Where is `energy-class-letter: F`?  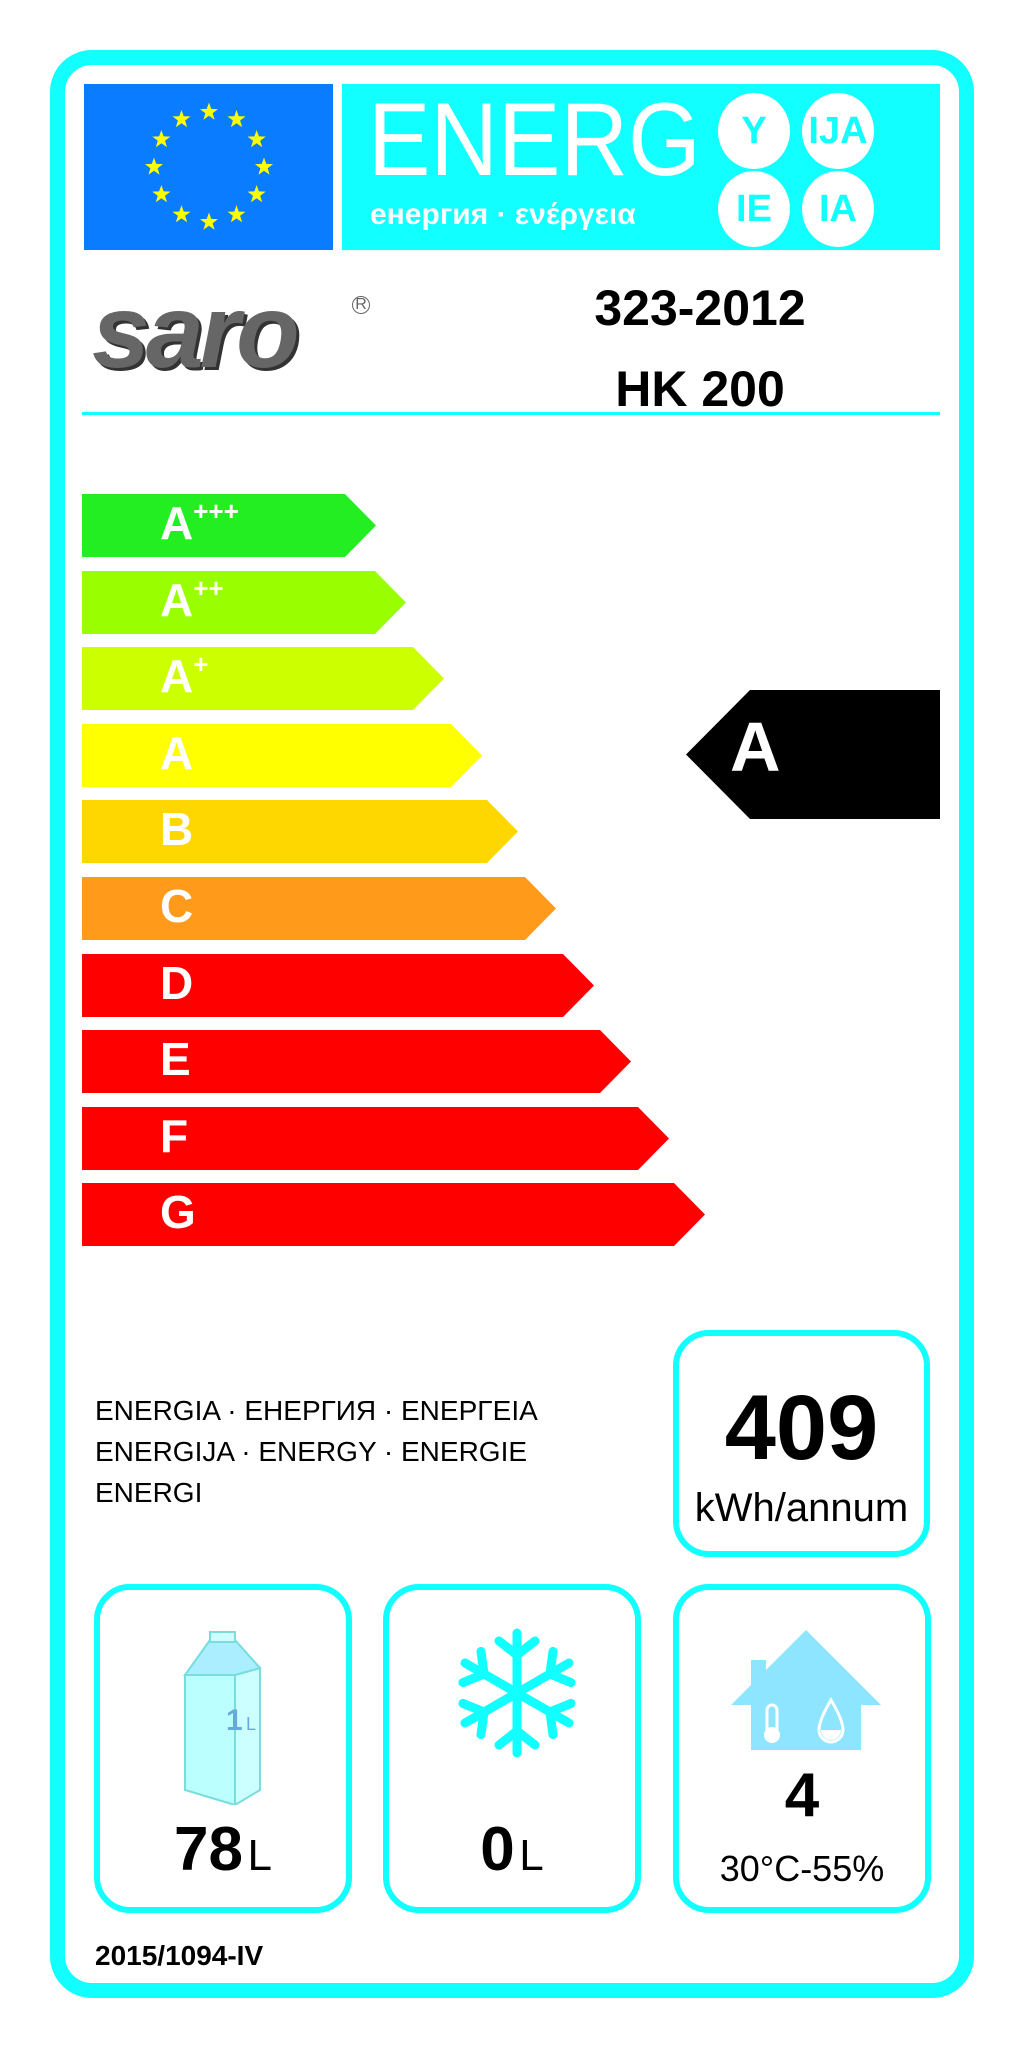 energy-class-letter: F is located at coordinates (174, 1135).